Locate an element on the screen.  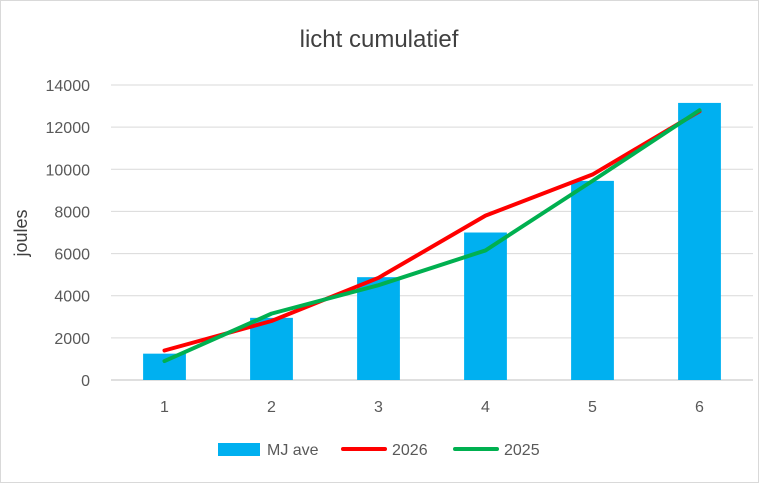
legend: MJ ave 2026 2025 is located at coordinates (379, 450).